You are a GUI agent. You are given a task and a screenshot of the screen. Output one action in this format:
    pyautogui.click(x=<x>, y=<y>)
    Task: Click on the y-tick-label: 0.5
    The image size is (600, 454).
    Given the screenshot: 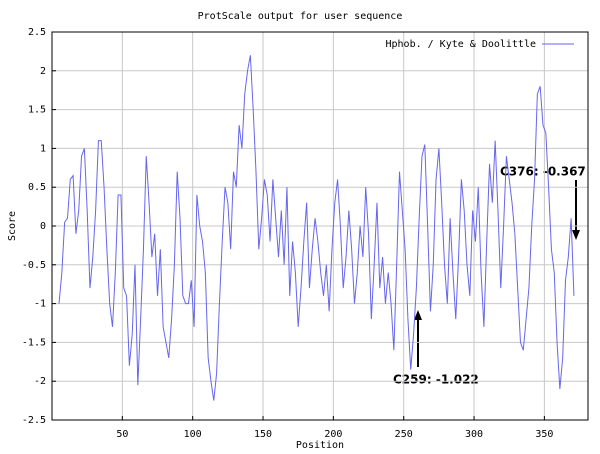 What is the action you would take?
    pyautogui.click(x=37, y=187)
    